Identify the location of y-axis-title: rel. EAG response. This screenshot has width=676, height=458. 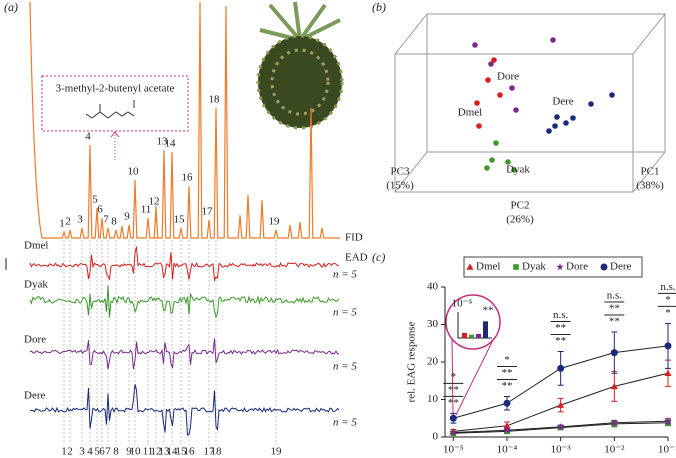
(412, 361).